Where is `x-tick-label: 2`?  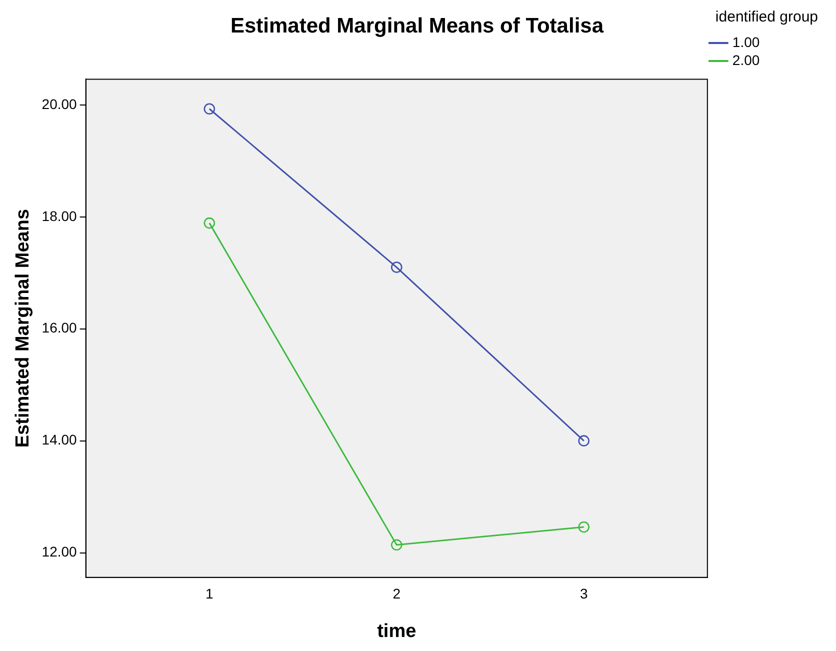
x-tick-label: 2 is located at coordinates (396, 594).